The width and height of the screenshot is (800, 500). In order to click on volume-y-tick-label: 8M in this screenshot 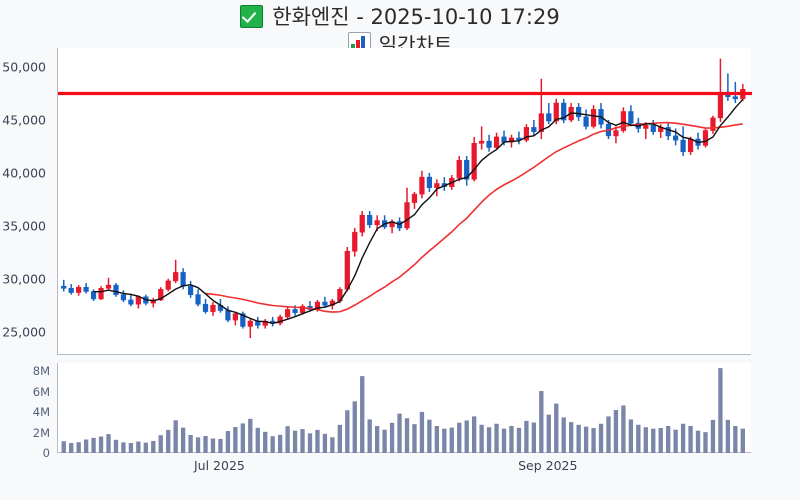, I will do `click(41, 371)`.